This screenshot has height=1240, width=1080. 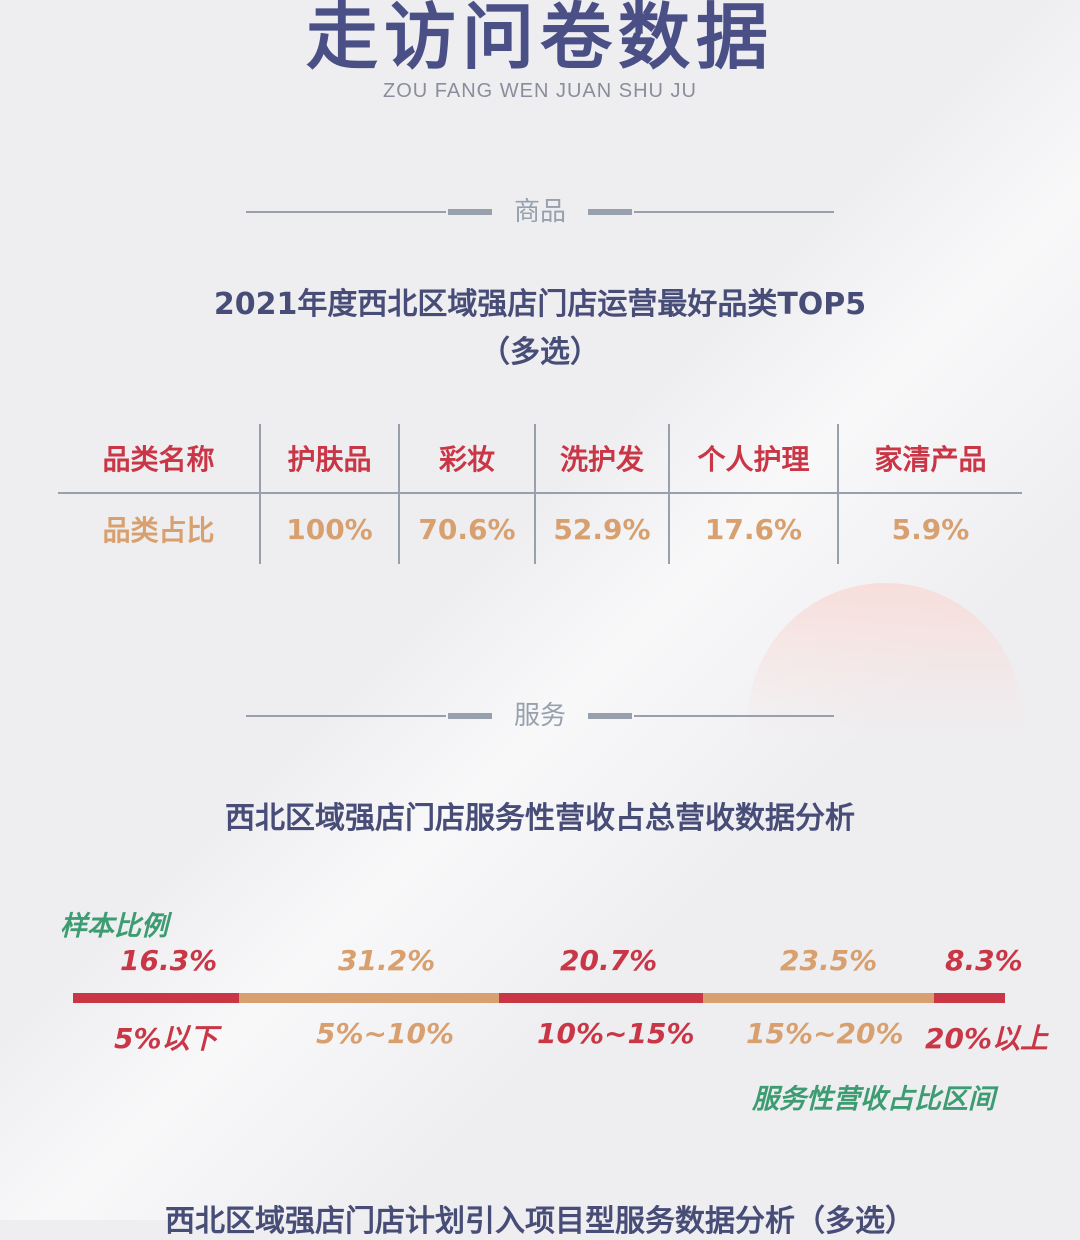 I want to click on table-cell: 5.9%, so click(x=929, y=528).